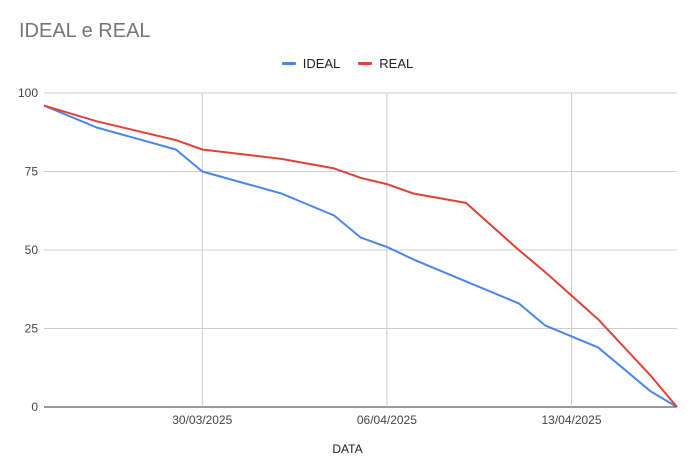 This screenshot has height=476, width=695. Describe the element at coordinates (365, 63) in the screenshot. I see `legend-swatch-real` at that location.